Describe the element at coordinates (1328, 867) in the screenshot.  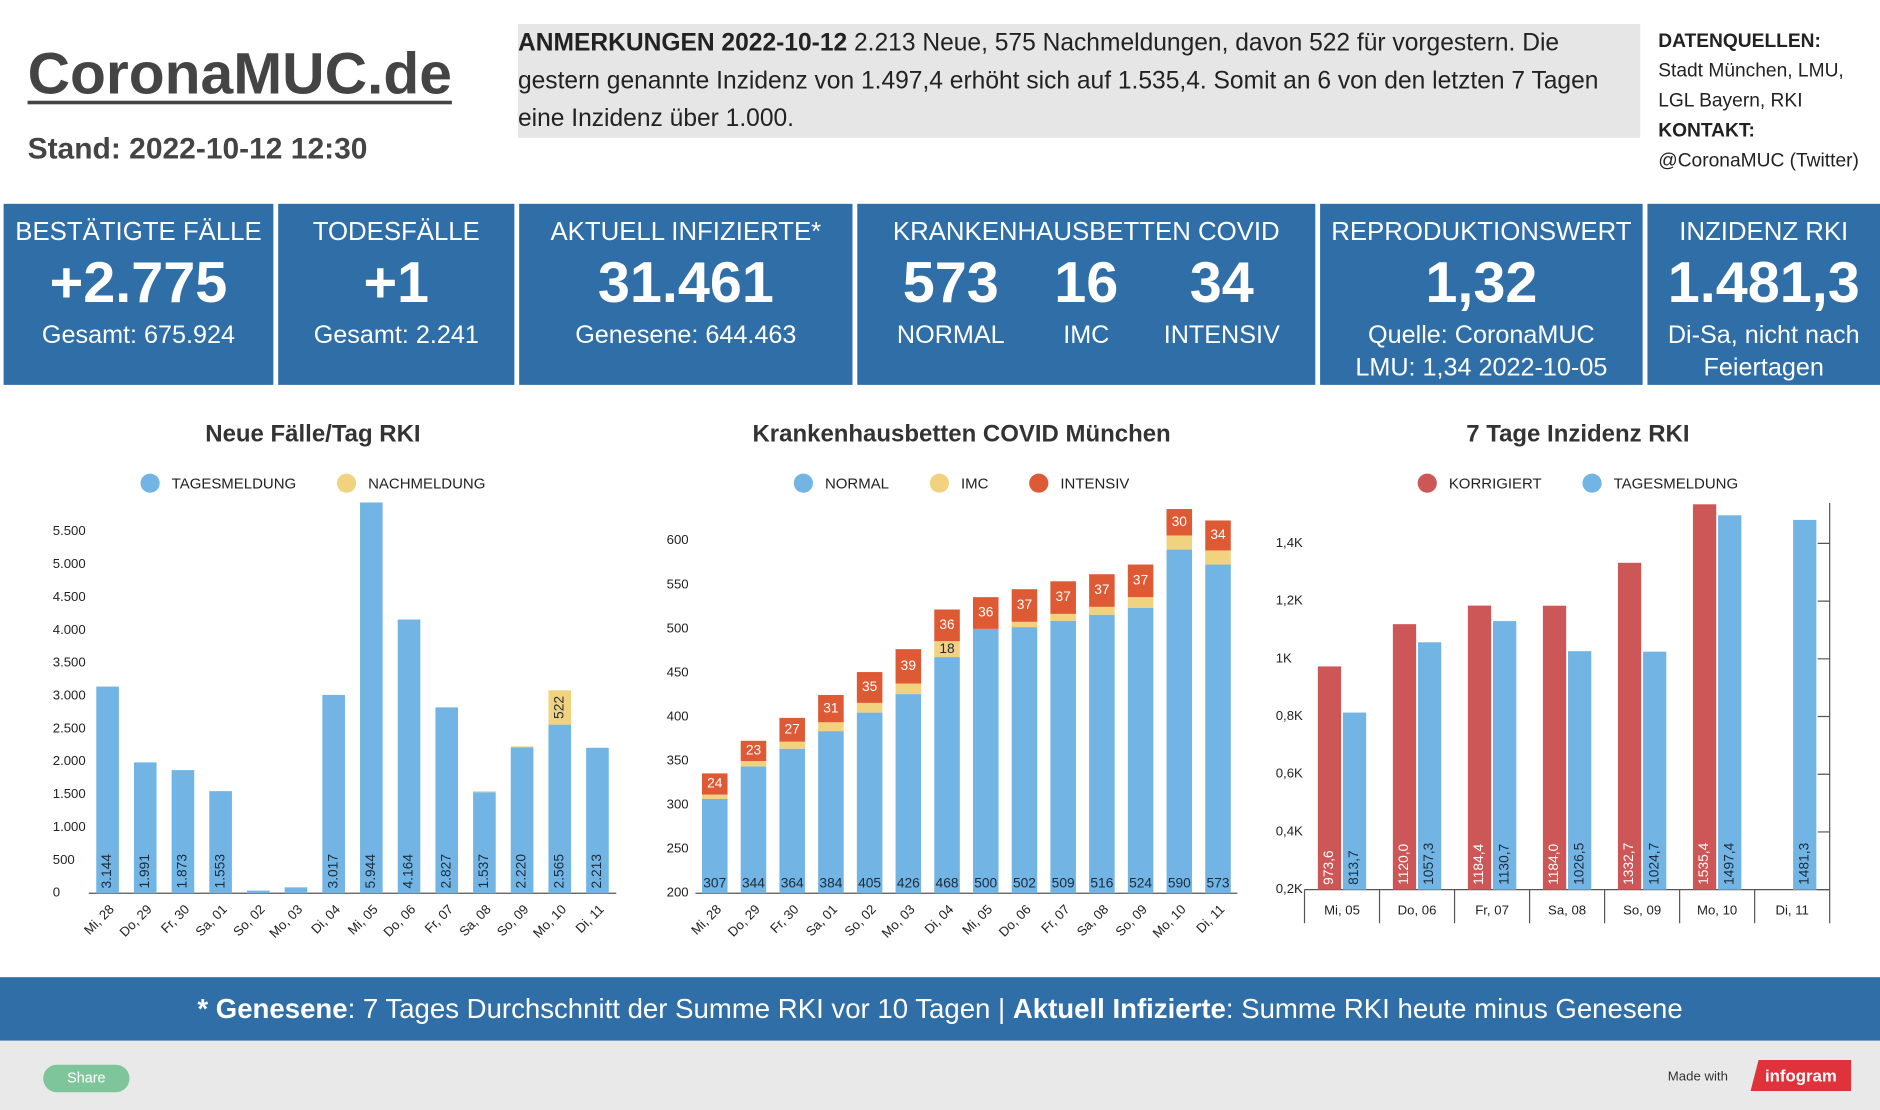
I see `value-label: 973,6` at that location.